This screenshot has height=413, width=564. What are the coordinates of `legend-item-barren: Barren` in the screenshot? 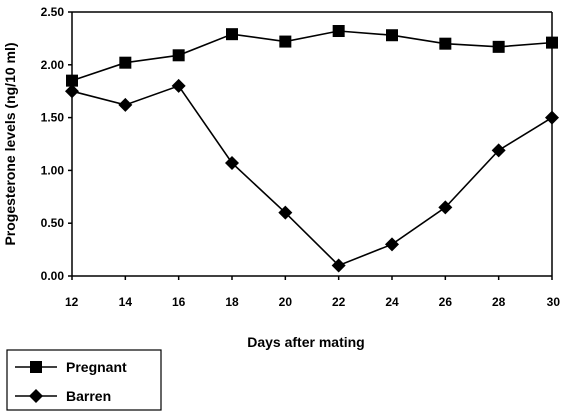 It's located at (63, 396).